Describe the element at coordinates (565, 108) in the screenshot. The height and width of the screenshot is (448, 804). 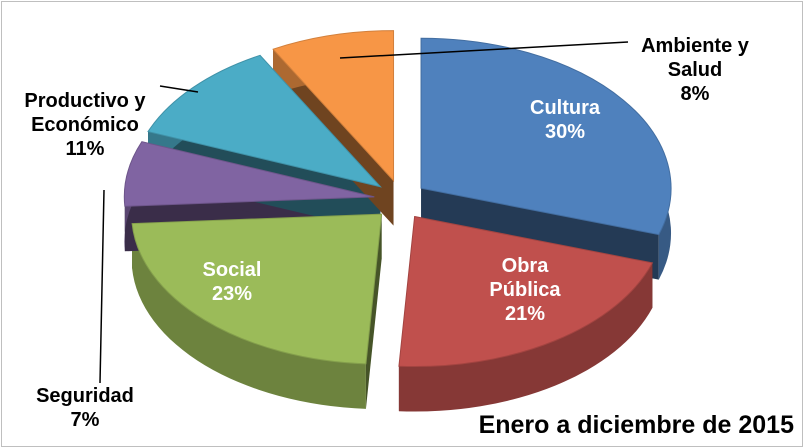
I see `slice-category-label: Cultura` at that location.